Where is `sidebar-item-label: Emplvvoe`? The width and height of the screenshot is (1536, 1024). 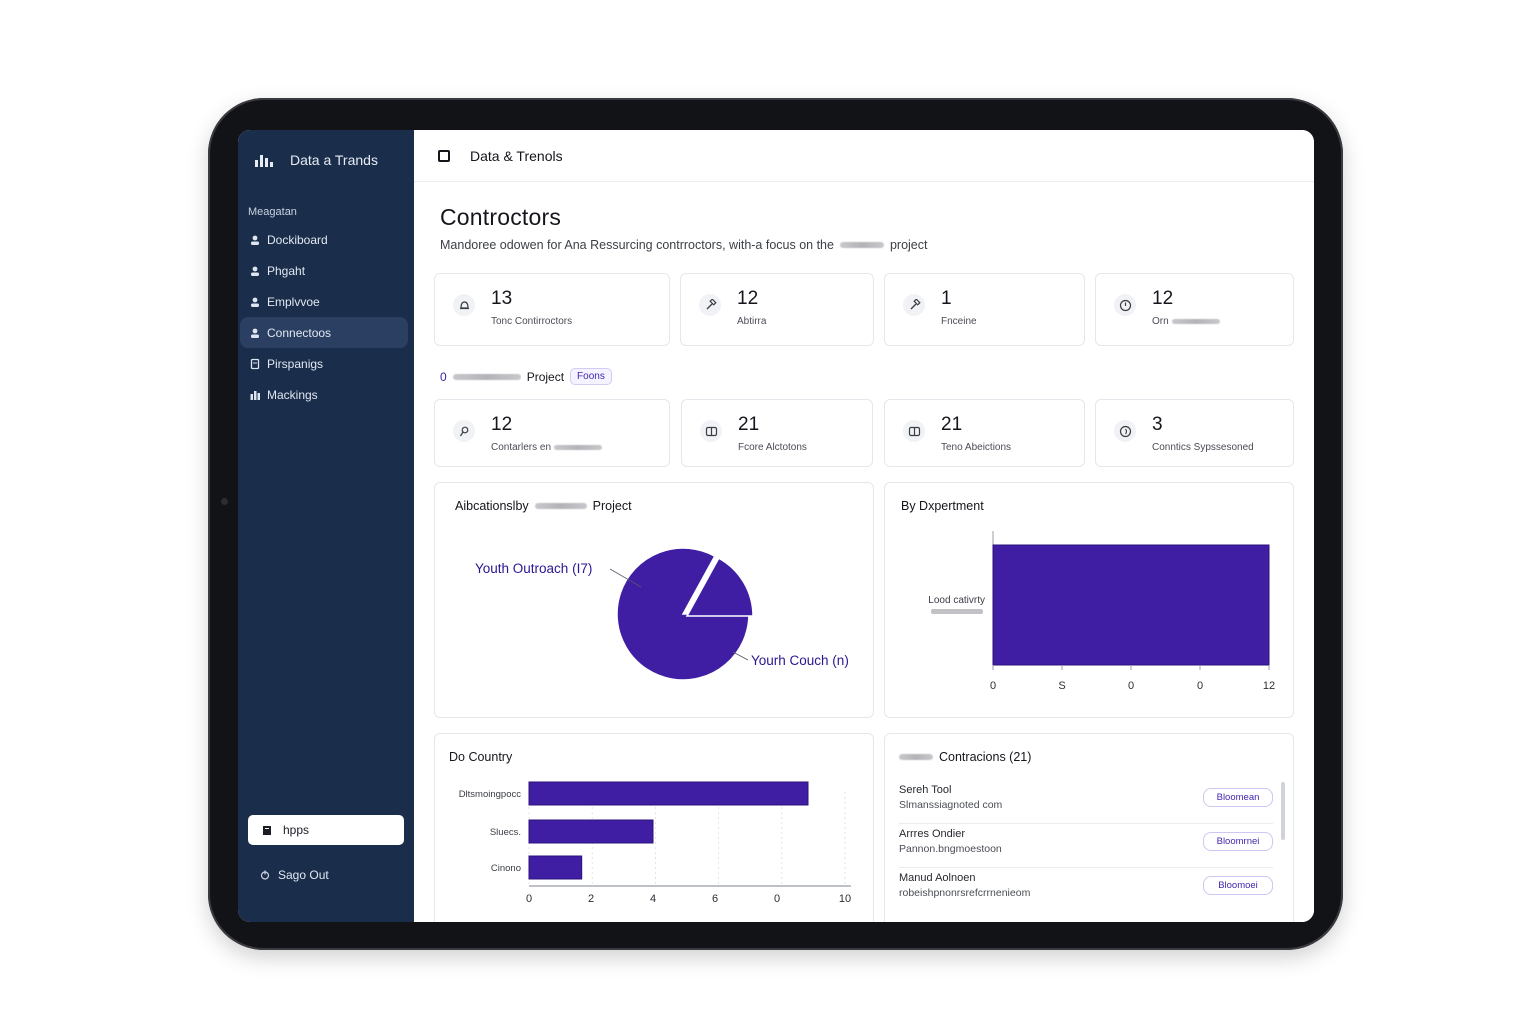 sidebar-item-label: Emplvvoe is located at coordinates (293, 301).